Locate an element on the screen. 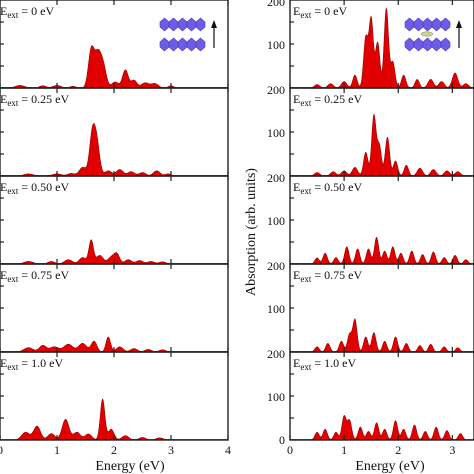  right-y-axis-title: Absorption (arb. units) is located at coordinates (251, 232).